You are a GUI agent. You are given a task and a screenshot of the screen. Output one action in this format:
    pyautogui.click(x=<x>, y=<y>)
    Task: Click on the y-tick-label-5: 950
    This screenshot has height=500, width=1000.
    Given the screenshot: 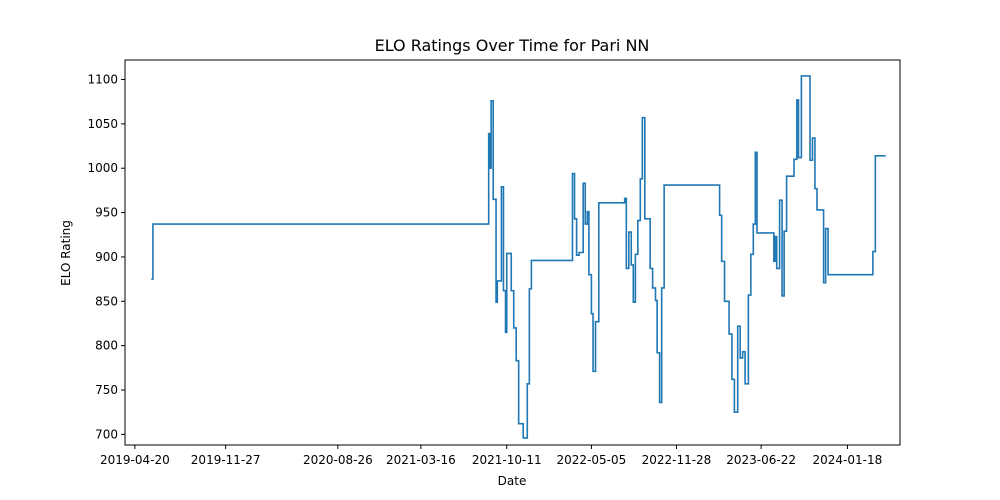 What is the action you would take?
    pyautogui.click(x=106, y=213)
    